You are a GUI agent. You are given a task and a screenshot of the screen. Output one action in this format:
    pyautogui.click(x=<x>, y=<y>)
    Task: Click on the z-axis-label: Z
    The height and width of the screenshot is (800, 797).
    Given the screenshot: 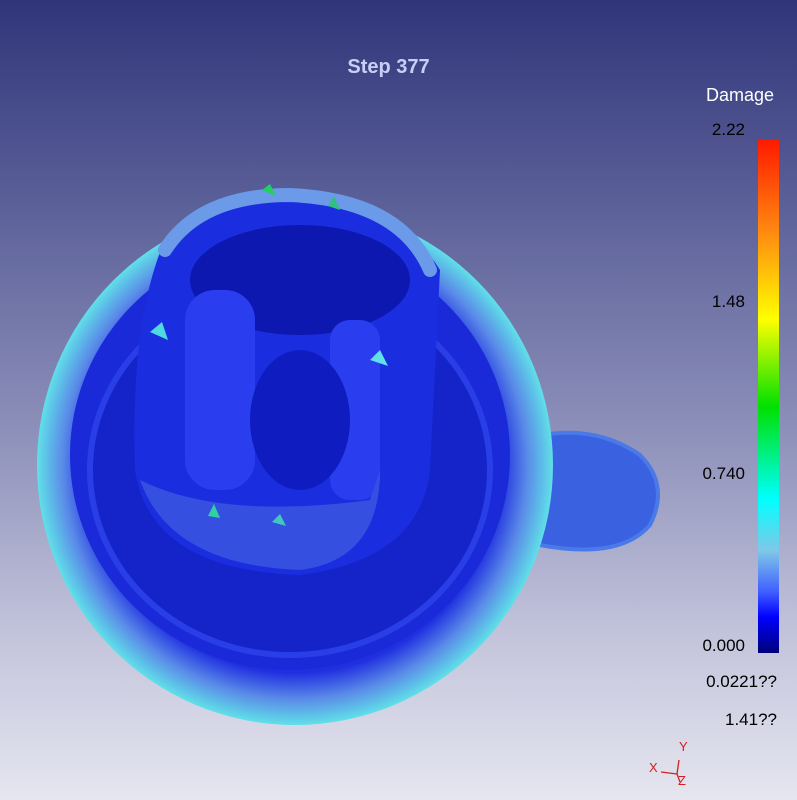 What is the action you would take?
    pyautogui.click(x=682, y=780)
    